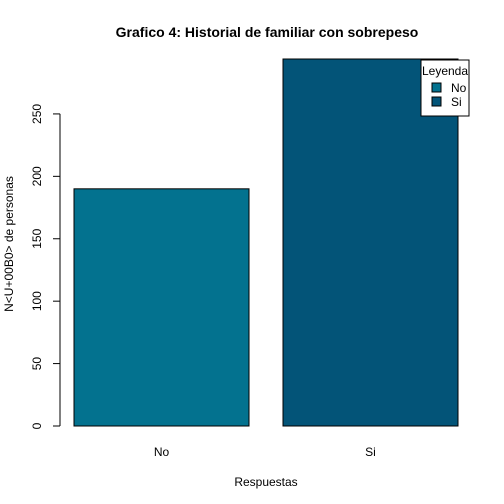 This screenshot has width=504, height=504. Describe the element at coordinates (45, 266) in the screenshot. I see `y-axis: 0 50 100 150 200 250` at that location.